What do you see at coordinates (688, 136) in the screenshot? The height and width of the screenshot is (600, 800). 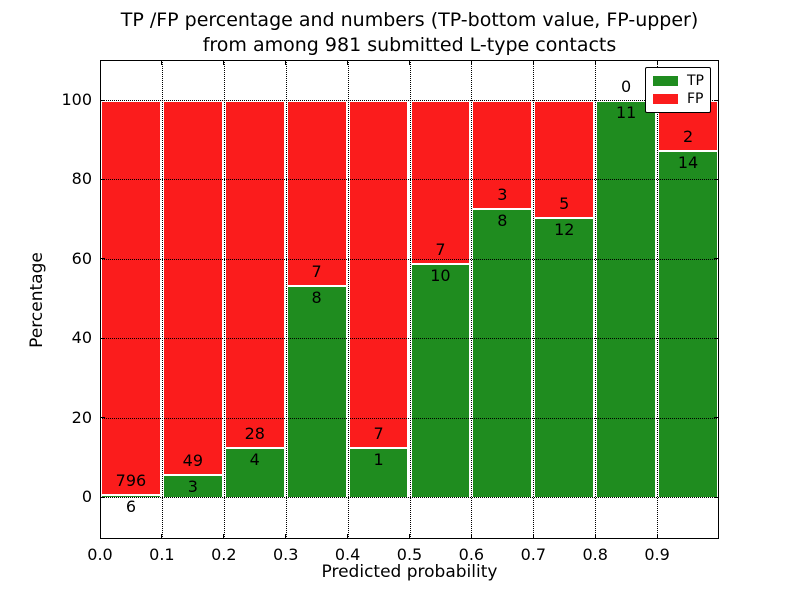 I see `fp-count-label: 2` at bounding box center [688, 136].